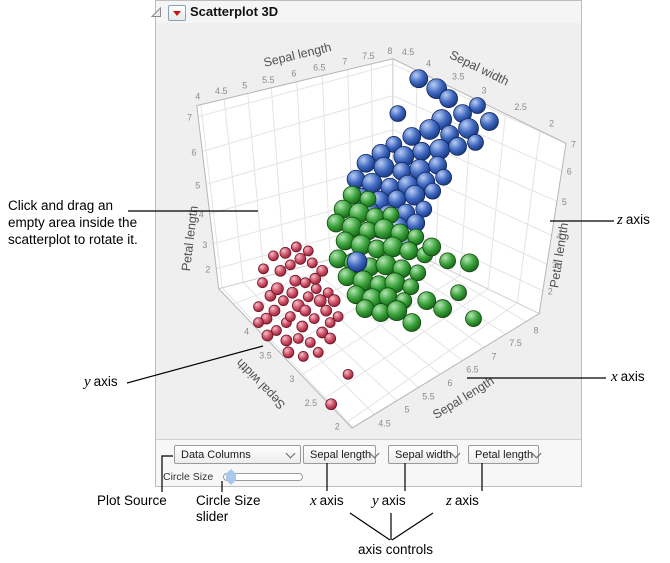  I want to click on axis-tick-label: 5.5, so click(428, 396).